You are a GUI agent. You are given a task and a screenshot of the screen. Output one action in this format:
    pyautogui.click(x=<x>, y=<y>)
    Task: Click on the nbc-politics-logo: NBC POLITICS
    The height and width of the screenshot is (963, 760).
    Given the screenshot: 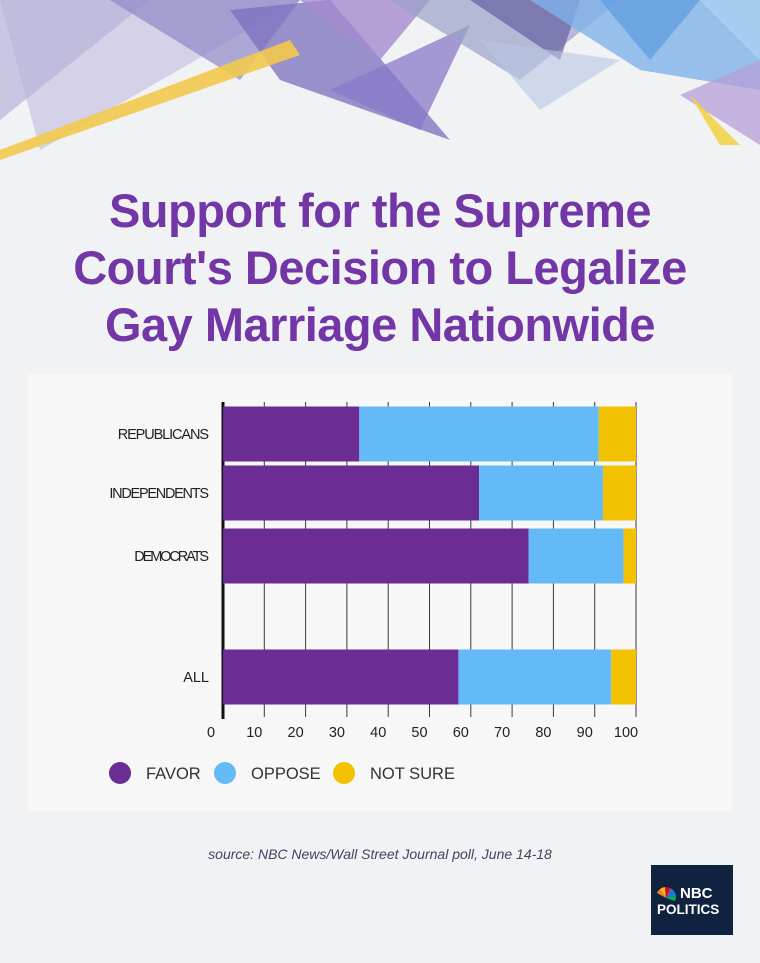 What is the action you would take?
    pyautogui.click(x=692, y=900)
    